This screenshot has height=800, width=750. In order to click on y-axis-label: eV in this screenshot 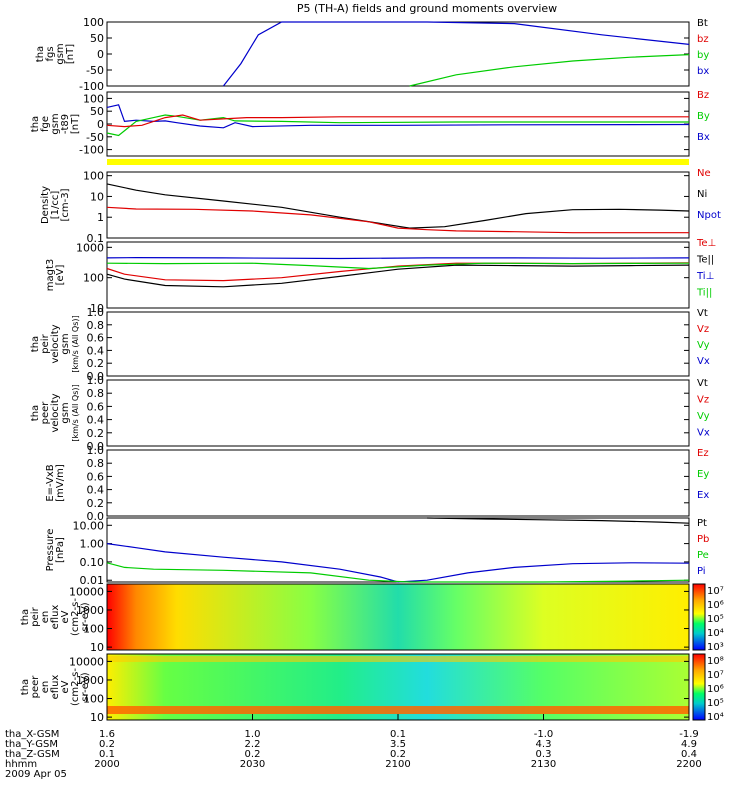, I will do `click(65, 686)`.